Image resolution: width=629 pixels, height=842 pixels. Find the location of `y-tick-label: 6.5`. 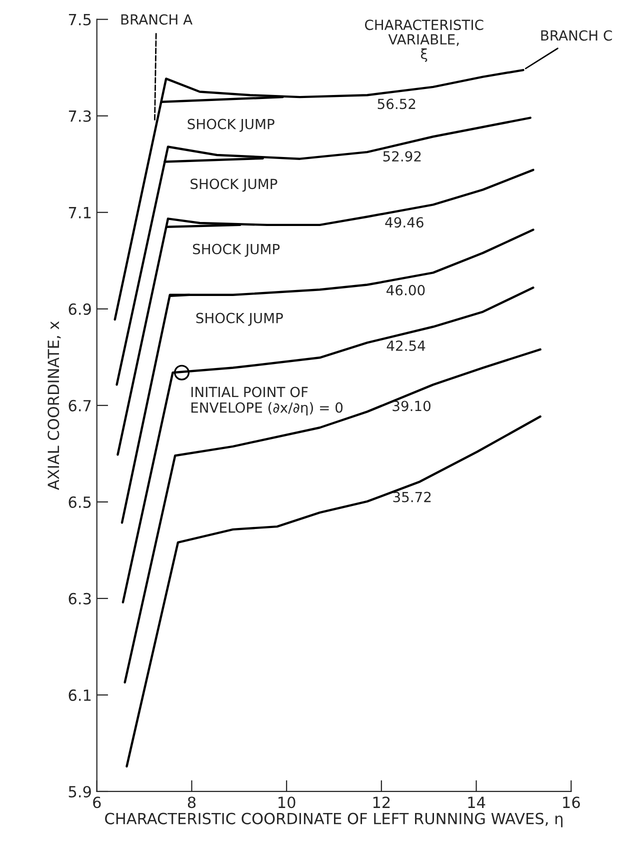

y-tick-label: 6.5 is located at coordinates (79, 502).